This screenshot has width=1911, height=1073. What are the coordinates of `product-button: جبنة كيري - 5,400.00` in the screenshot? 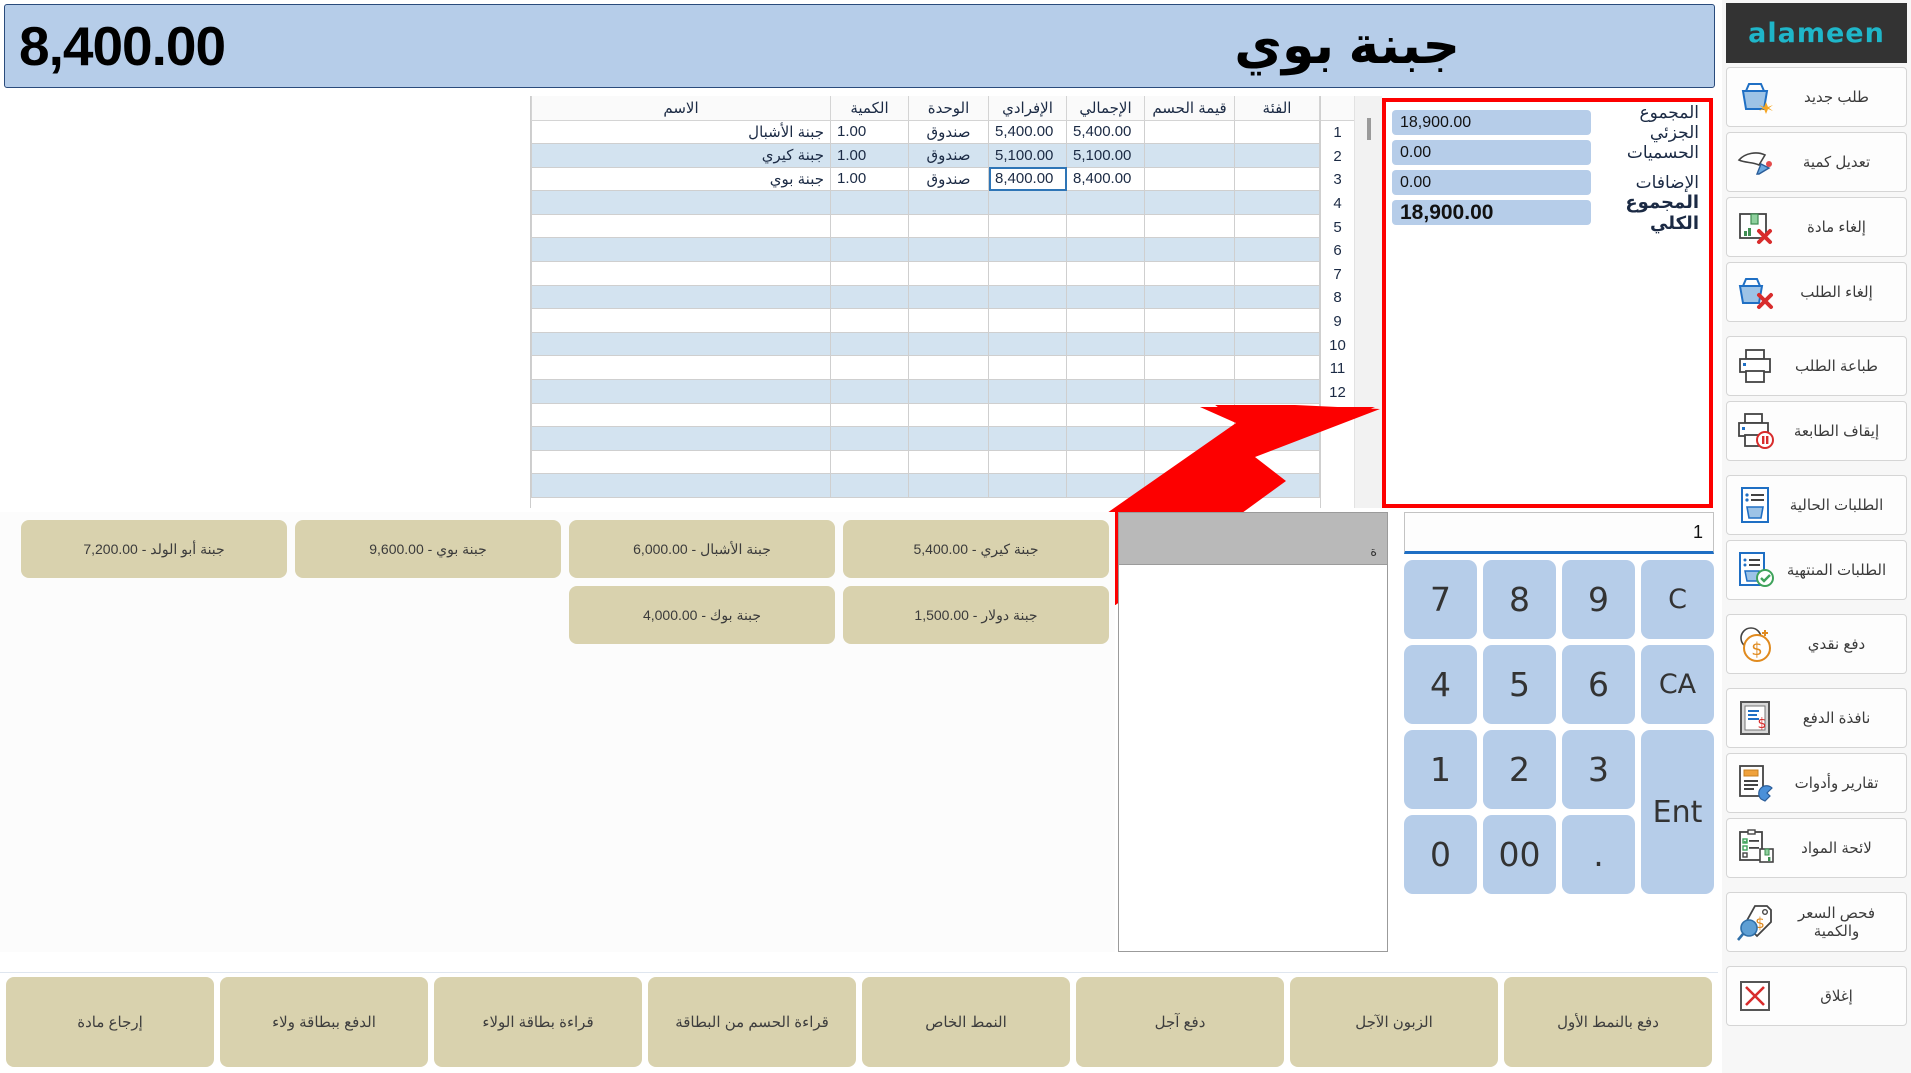 It's located at (976, 549).